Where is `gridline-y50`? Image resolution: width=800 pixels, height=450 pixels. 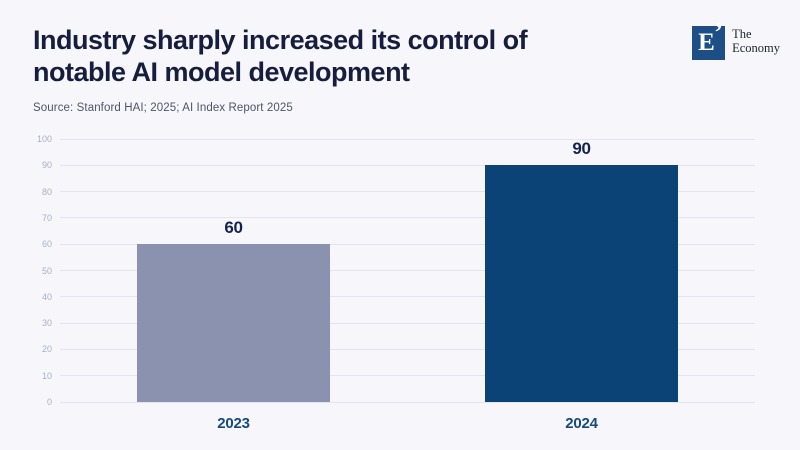 gridline-y50 is located at coordinates (407, 270).